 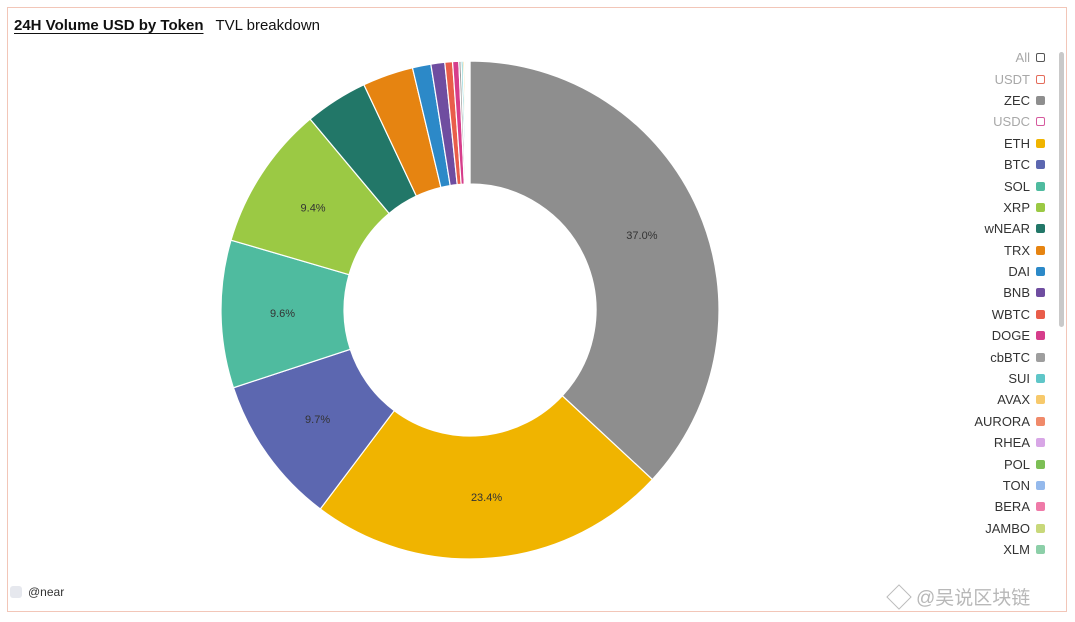 What do you see at coordinates (1011, 443) in the screenshot?
I see `legend-label: RHEA` at bounding box center [1011, 443].